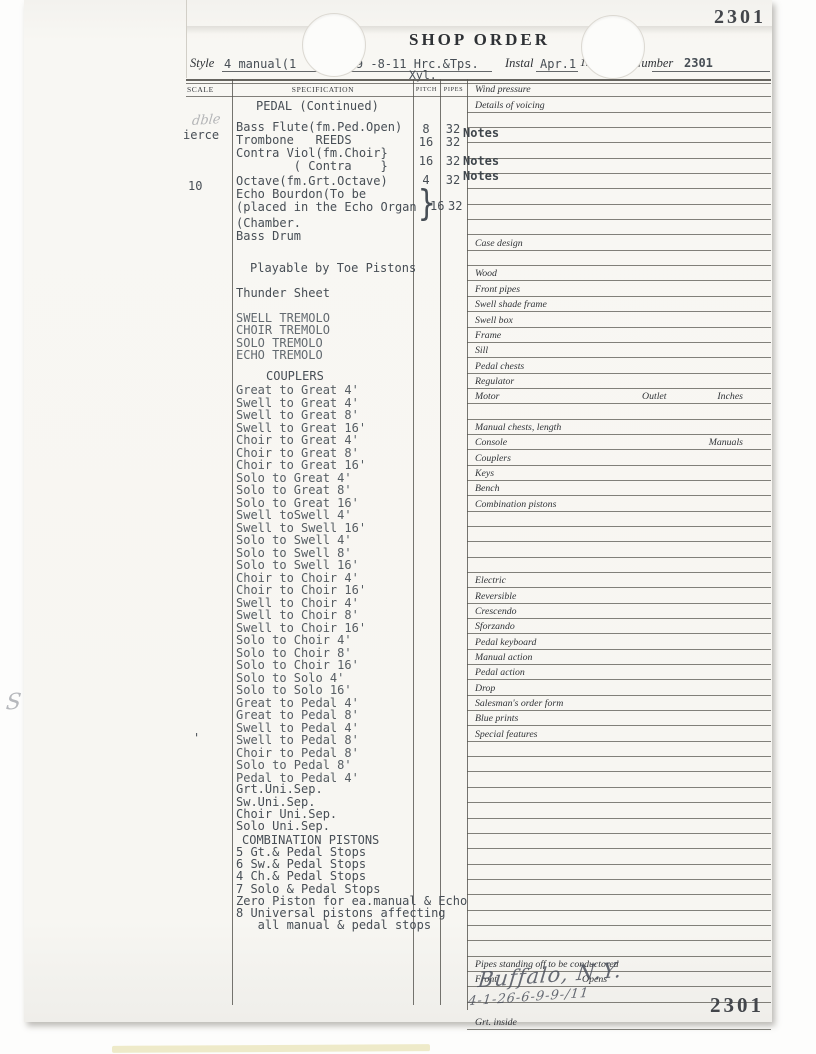 This screenshot has width=816, height=1054. What do you see at coordinates (301, 852) in the screenshot?
I see `combination-piston-line: 5 Gt.& Pedal Stops` at bounding box center [301, 852].